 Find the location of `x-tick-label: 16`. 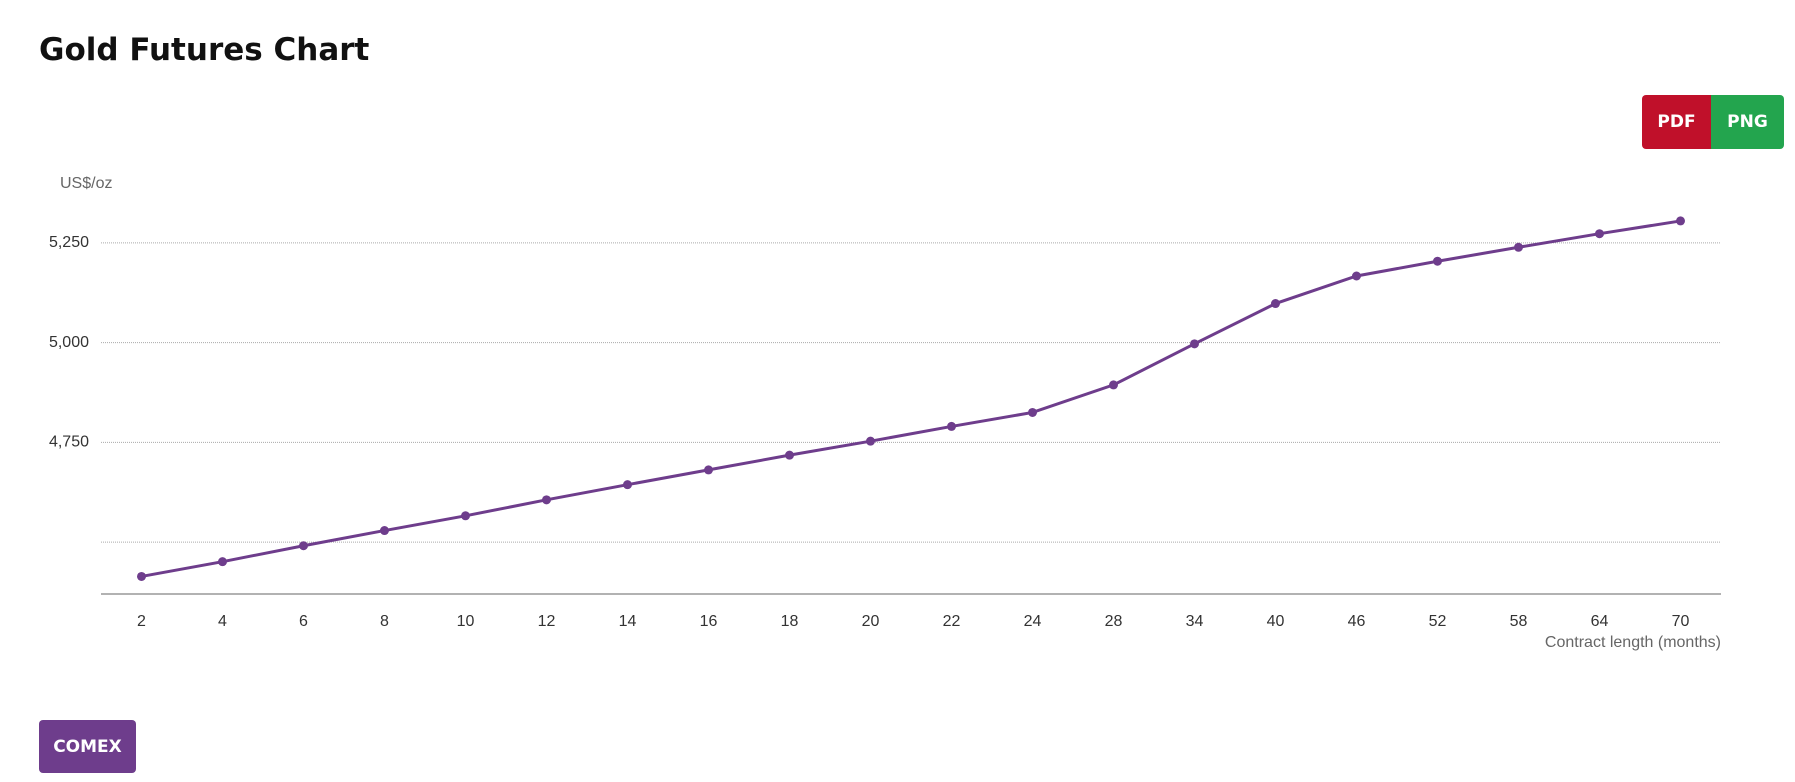

x-tick-label: 16 is located at coordinates (709, 621).